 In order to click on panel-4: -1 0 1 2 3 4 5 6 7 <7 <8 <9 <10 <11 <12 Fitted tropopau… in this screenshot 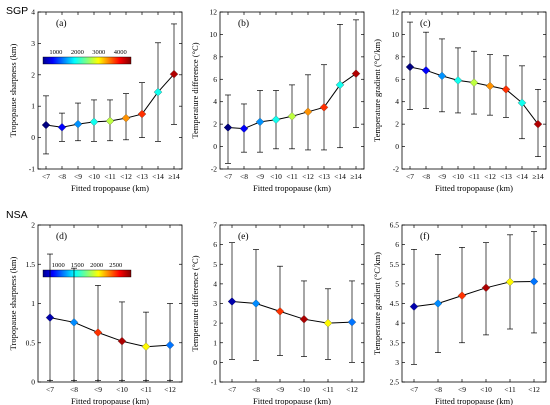, I will do `click(277, 313)`.